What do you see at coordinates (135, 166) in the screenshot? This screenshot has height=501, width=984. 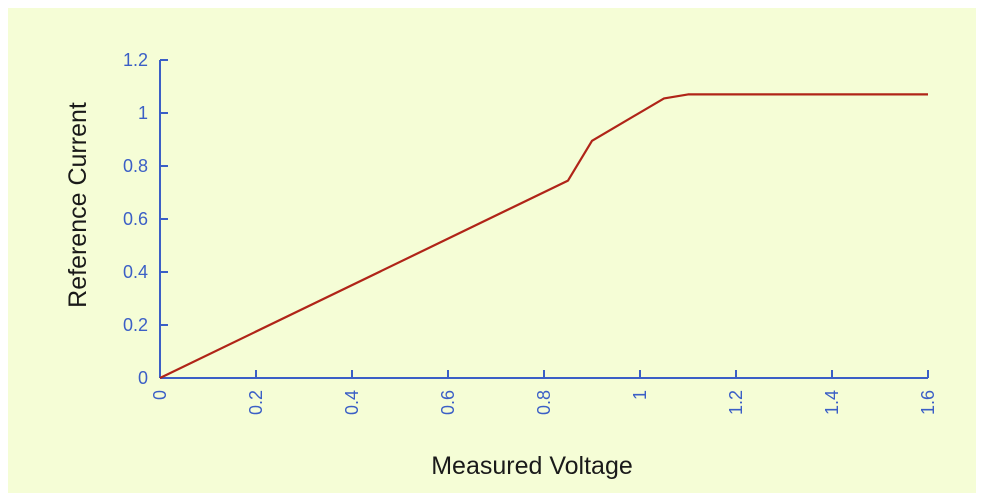 I see `y-tick-label: 0.8` at bounding box center [135, 166].